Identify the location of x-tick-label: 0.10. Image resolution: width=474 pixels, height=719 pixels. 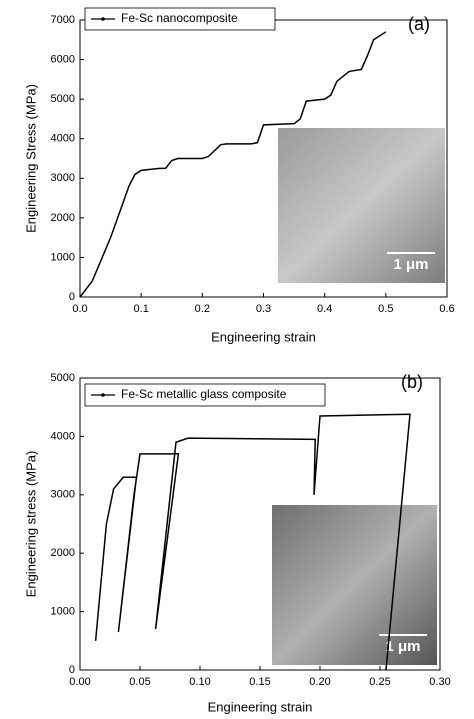
(199, 682).